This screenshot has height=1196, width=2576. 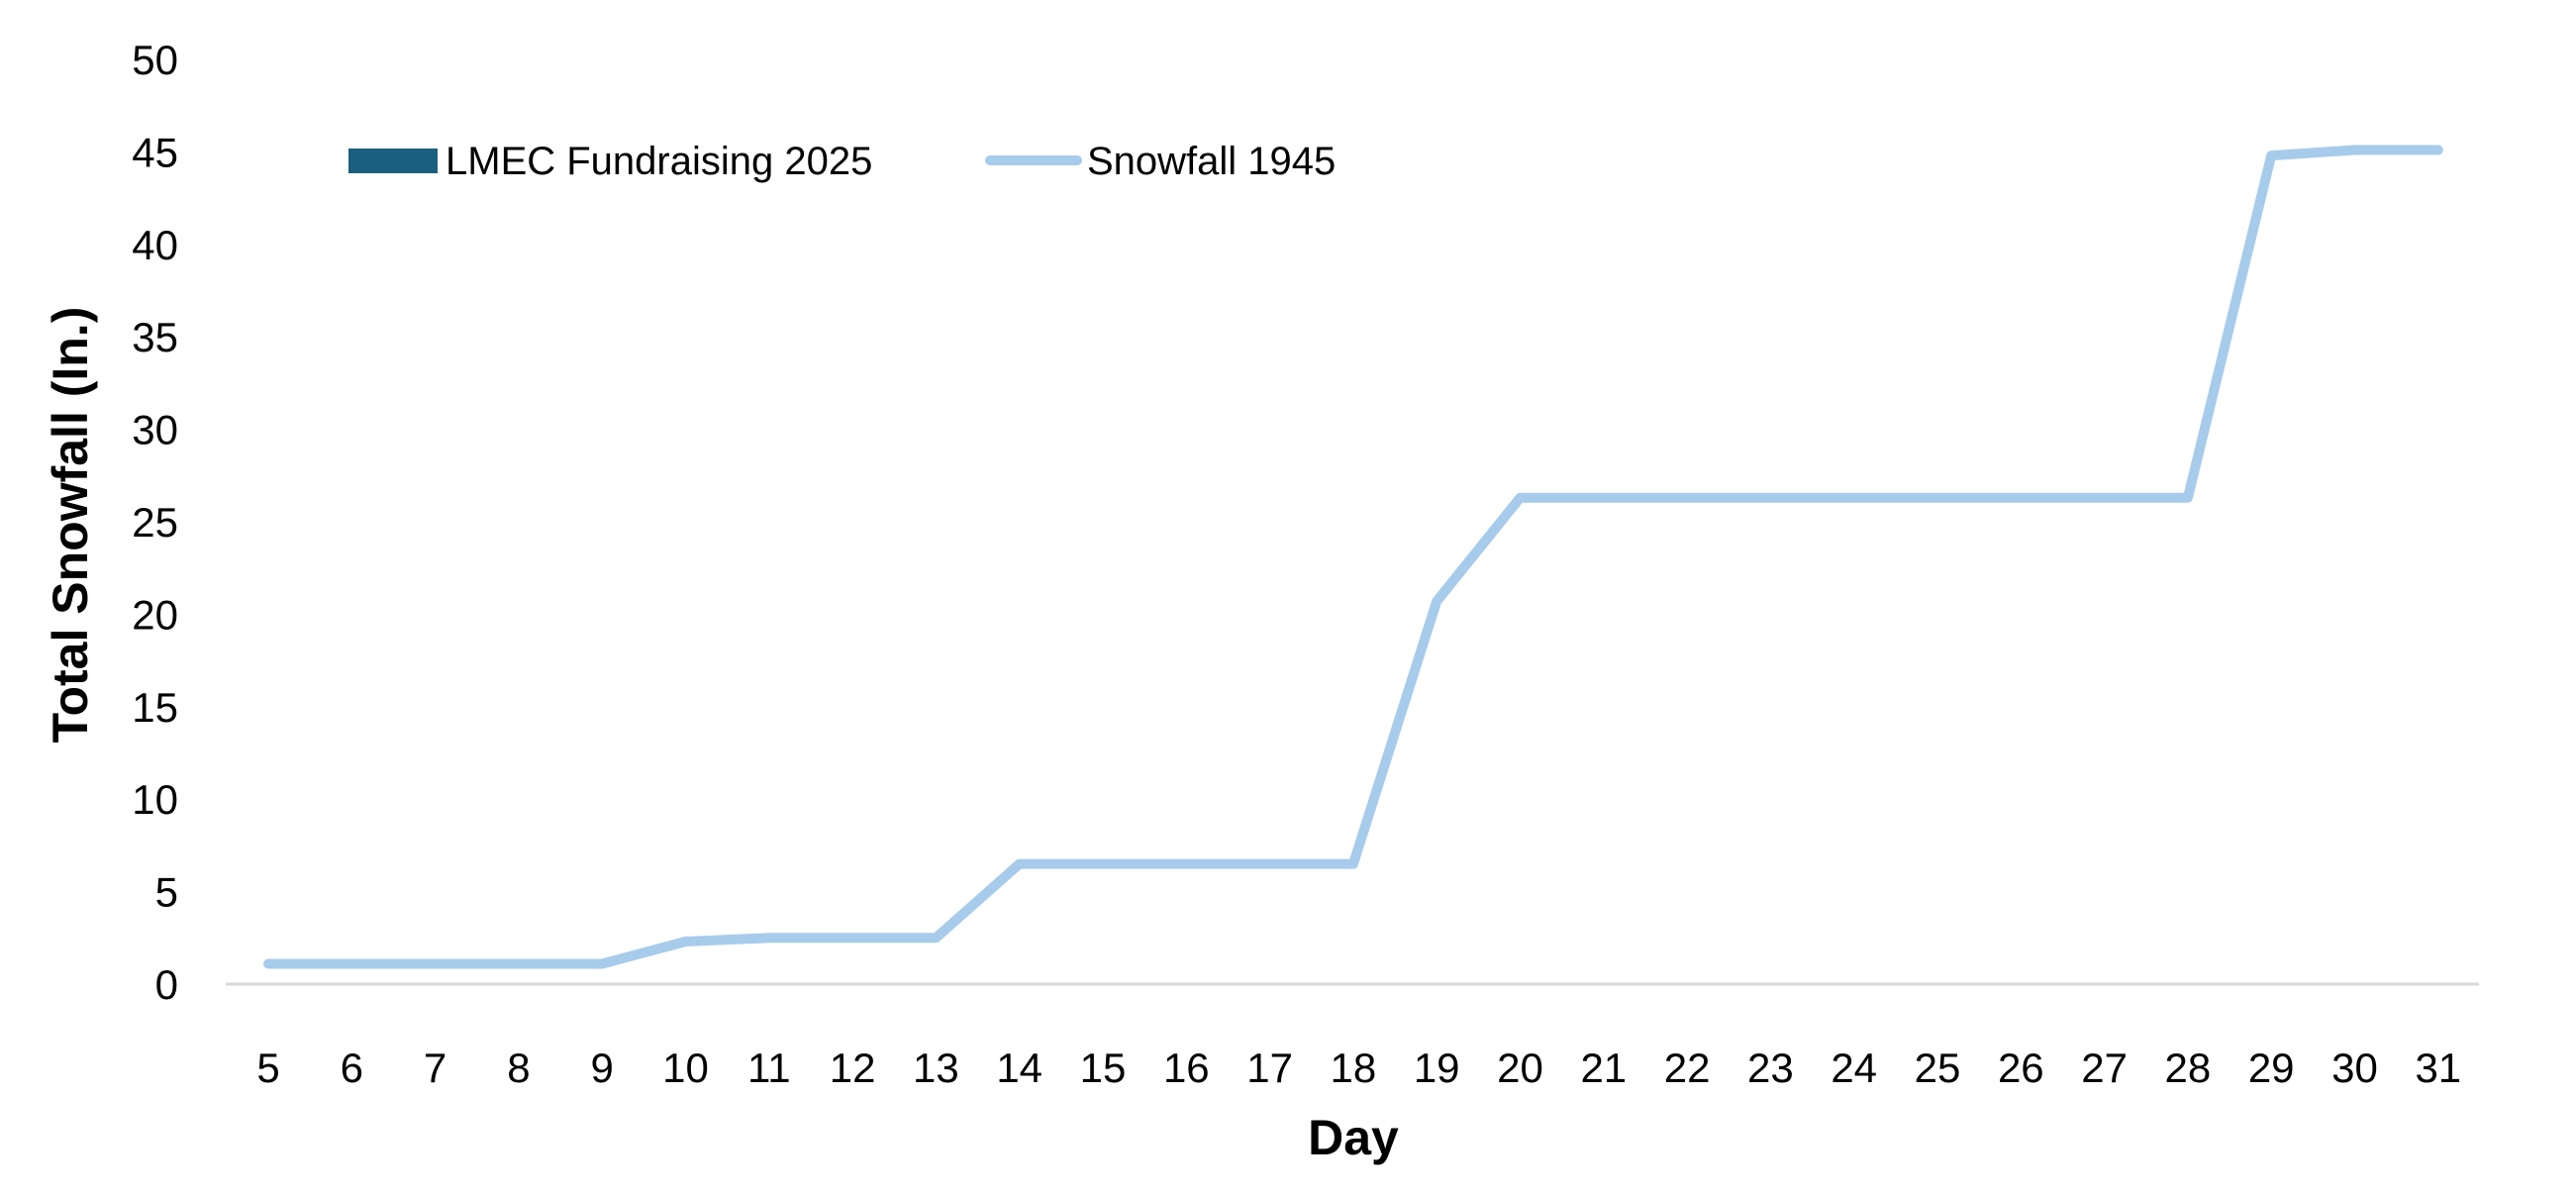 What do you see at coordinates (2355, 1068) in the screenshot?
I see `x-tick-label: 30` at bounding box center [2355, 1068].